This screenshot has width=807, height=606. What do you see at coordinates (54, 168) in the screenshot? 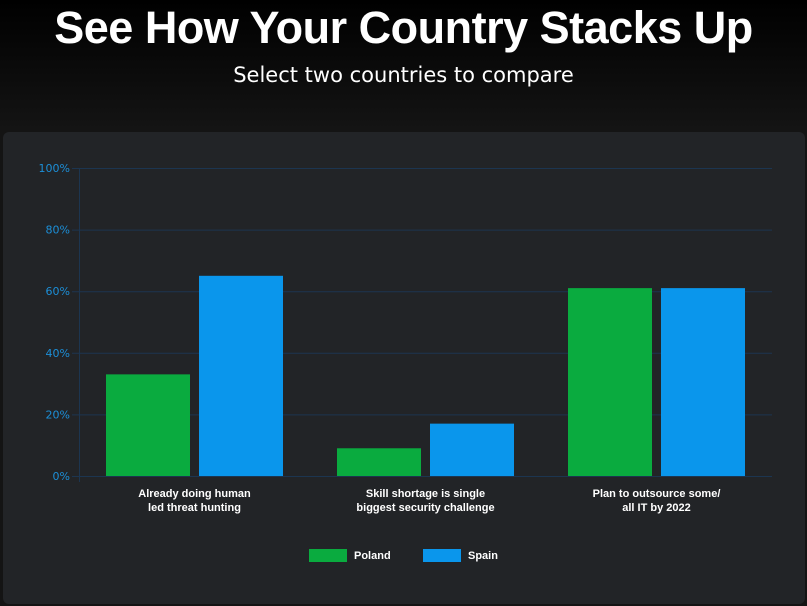
I see `y-tick-label: 100%` at bounding box center [54, 168].